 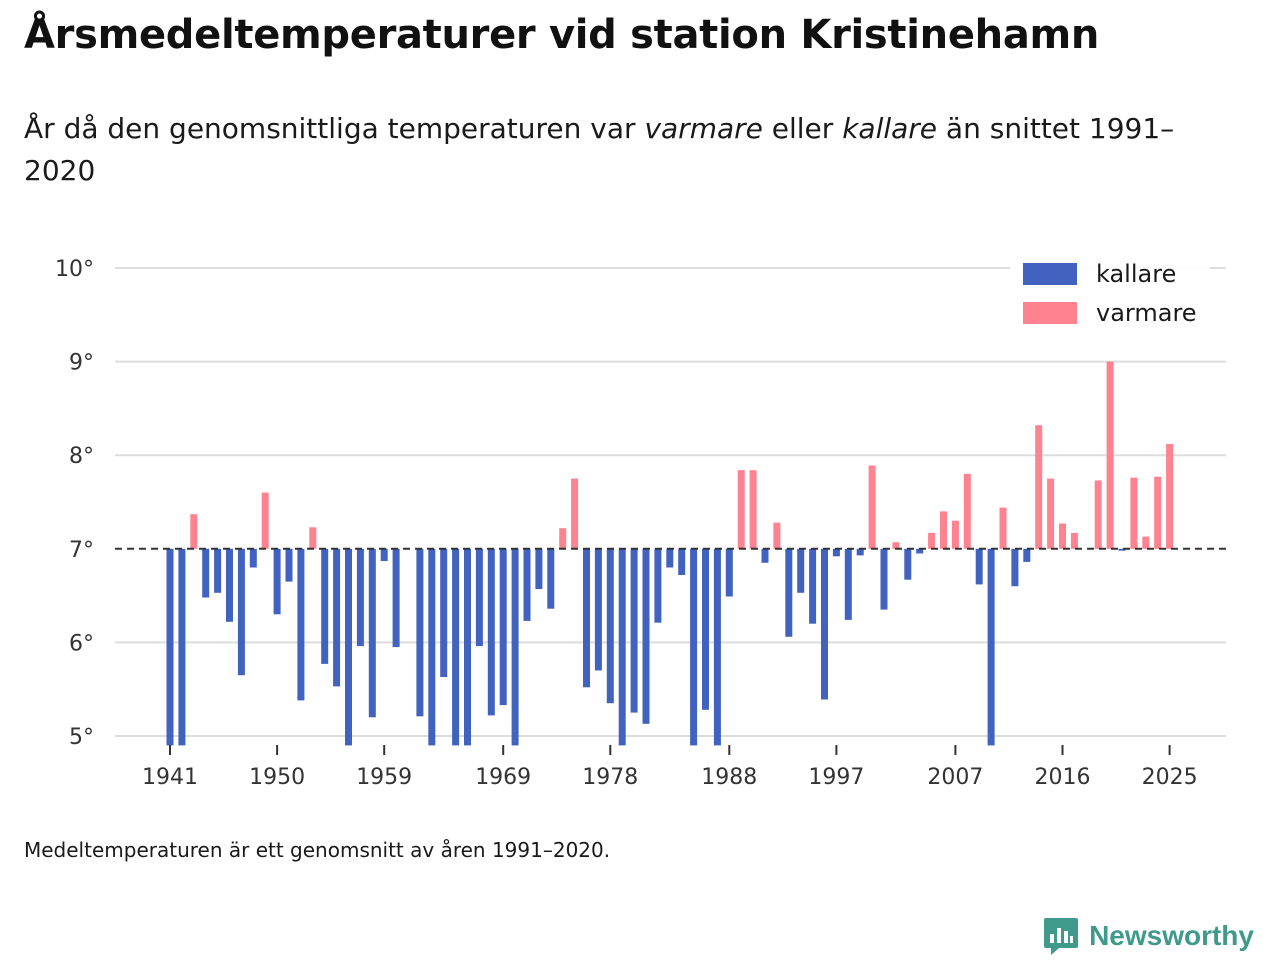 I want to click on bar-2010, so click(x=991, y=647).